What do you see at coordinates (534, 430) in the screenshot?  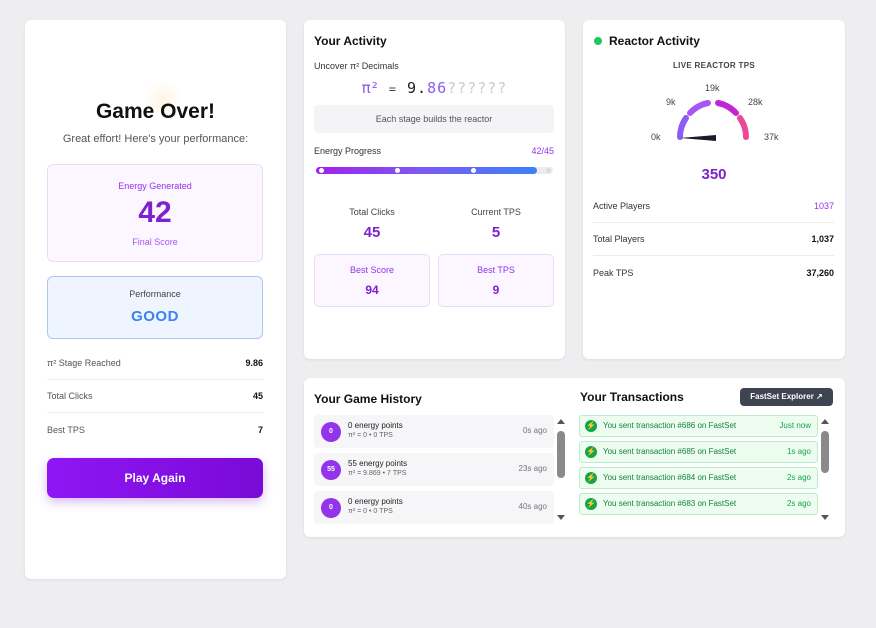 I see `history-item-ago: 0s ago` at bounding box center [534, 430].